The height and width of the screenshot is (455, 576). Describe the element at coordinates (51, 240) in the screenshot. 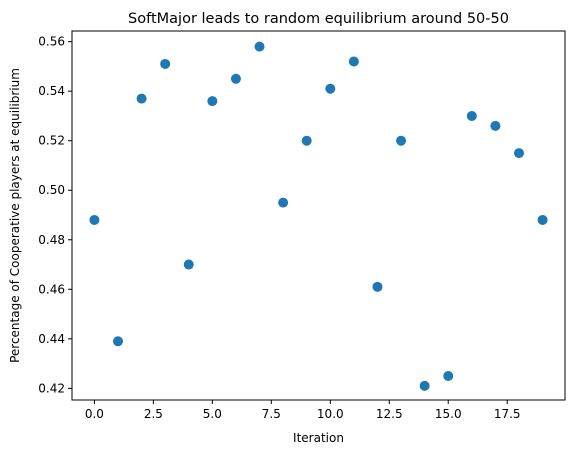

I see `y-tick-label: 0.48` at that location.